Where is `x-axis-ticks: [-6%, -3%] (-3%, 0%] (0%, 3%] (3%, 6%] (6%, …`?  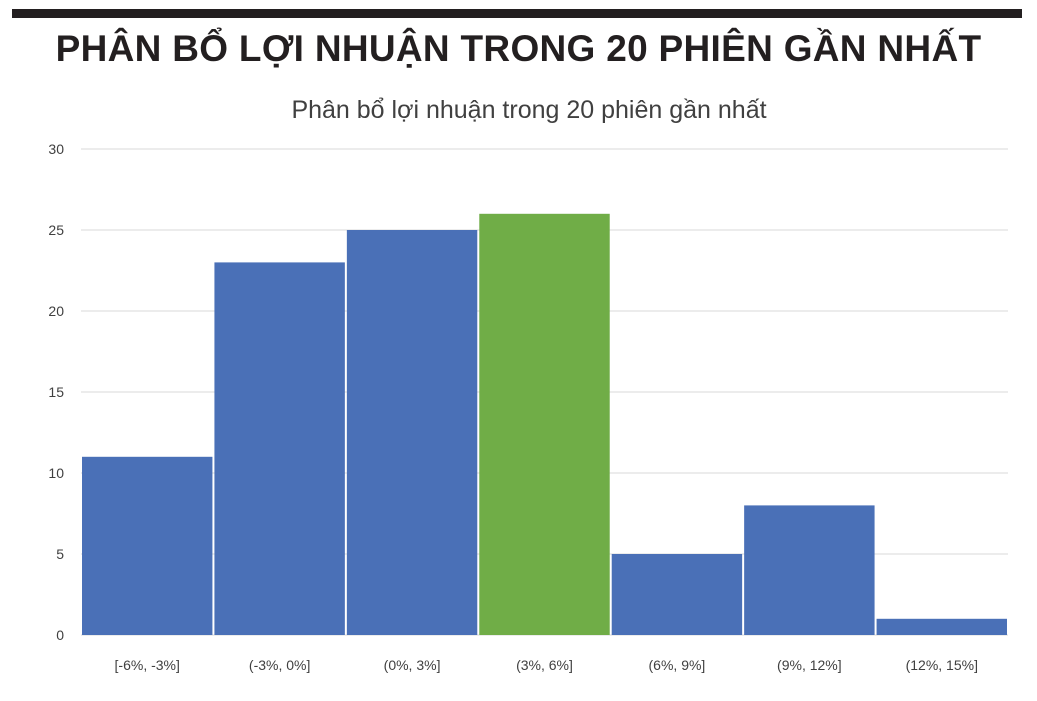
x-axis-ticks: [-6%, -3%] (-3%, 0%] (0%, 3%] (3%, 6%] (6%, … is located at coordinates (546, 665).